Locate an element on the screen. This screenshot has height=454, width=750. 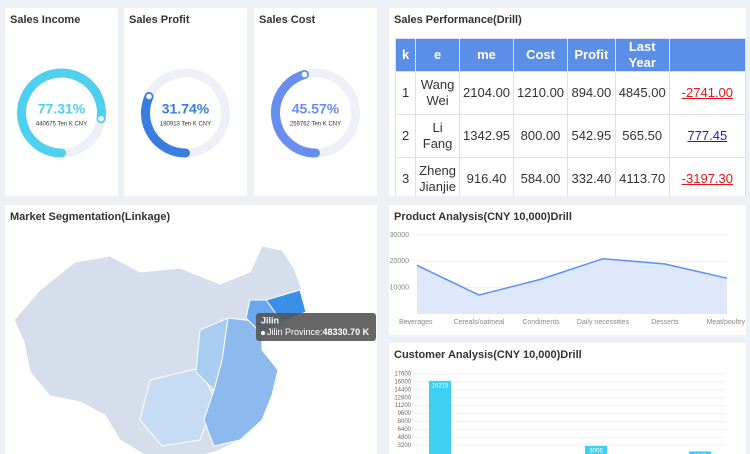
gauge-value: 77.31% is located at coordinates (62, 109).